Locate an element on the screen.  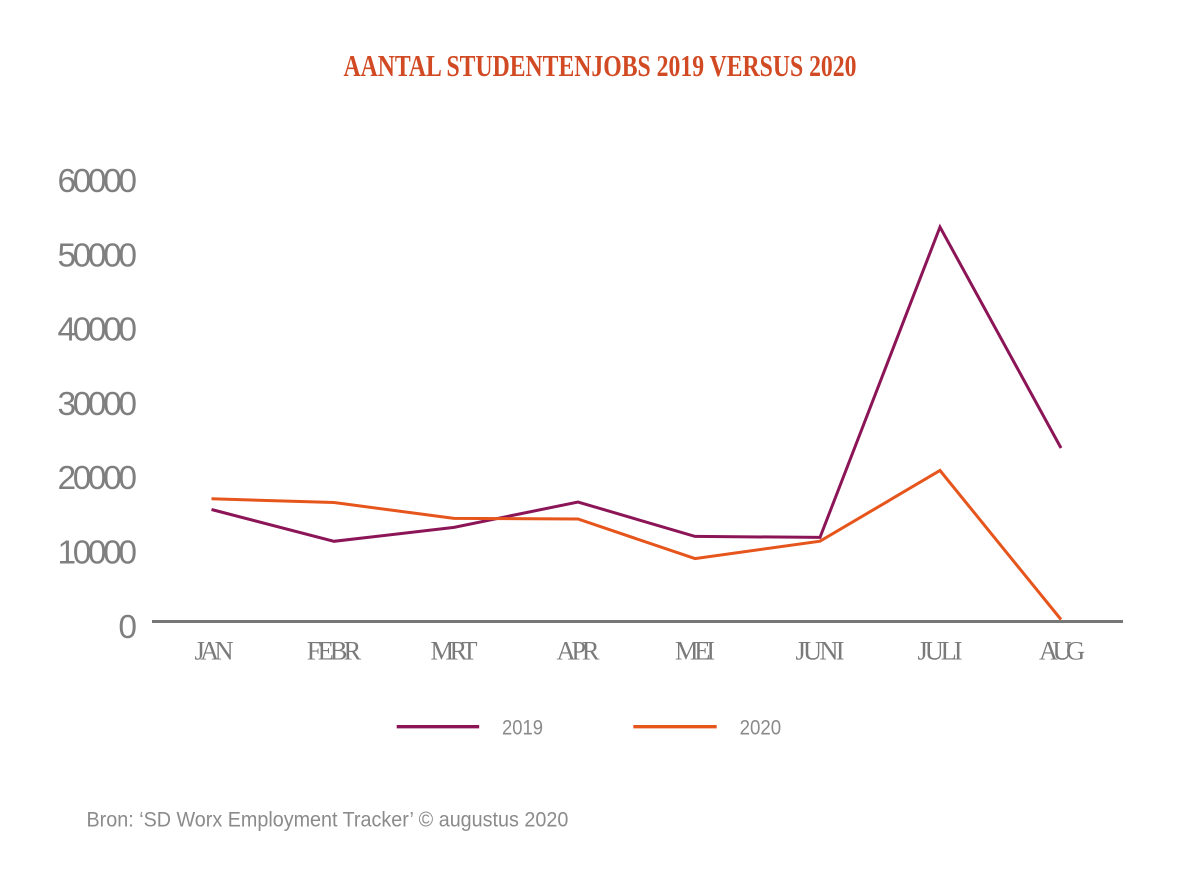
svg-text: 10000 is located at coordinates (98, 553).